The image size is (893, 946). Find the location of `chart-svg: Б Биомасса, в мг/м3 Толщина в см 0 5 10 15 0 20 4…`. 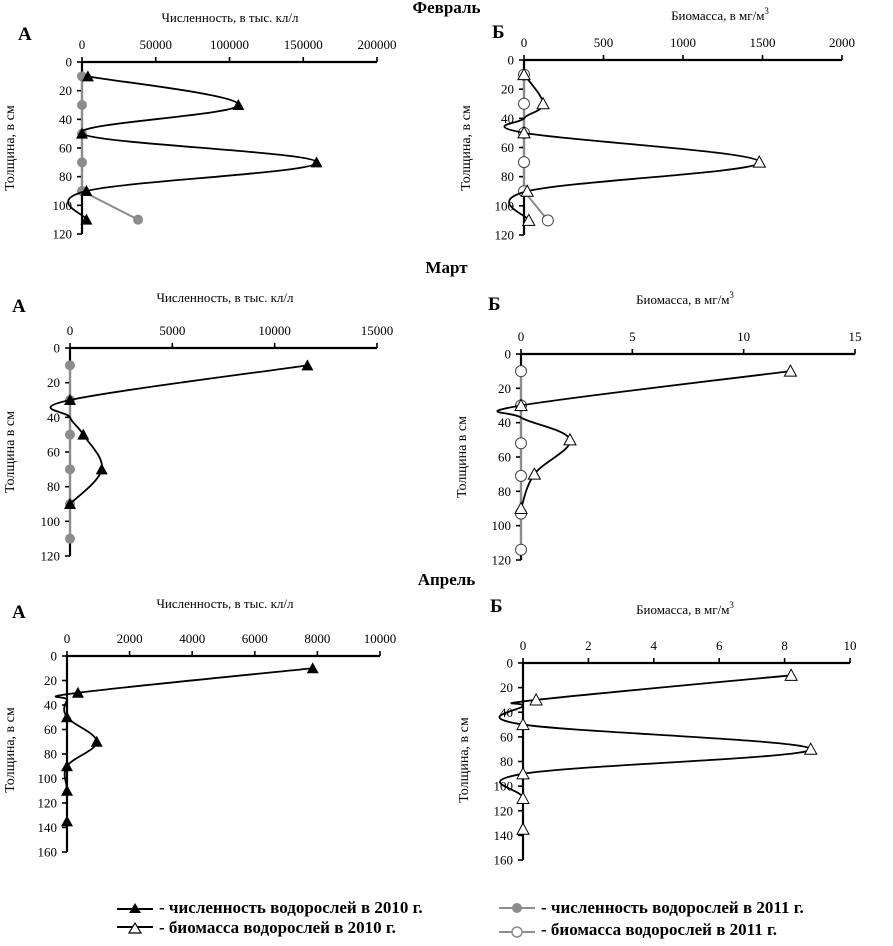

chart-svg: Б Биомасса, в мг/м3 Толщина в см 0 5 10 15 0 20 4… is located at coordinates (658, 429).